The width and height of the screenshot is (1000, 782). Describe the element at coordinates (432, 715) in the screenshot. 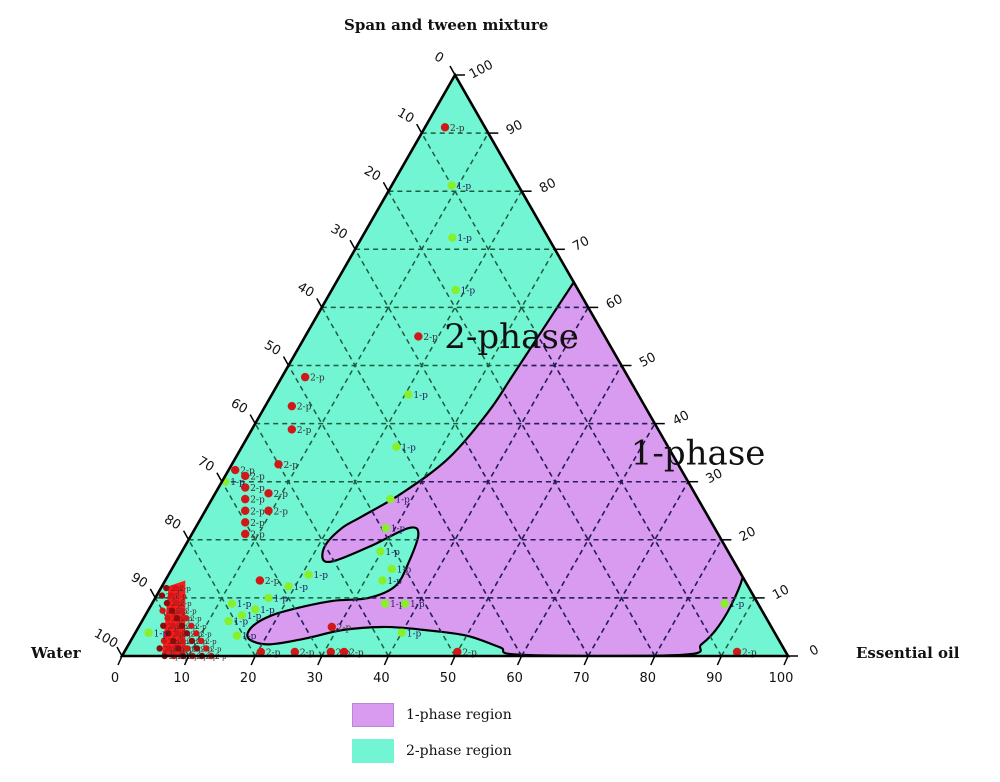

I see `legend-item-one-phase: 1-phase region` at that location.